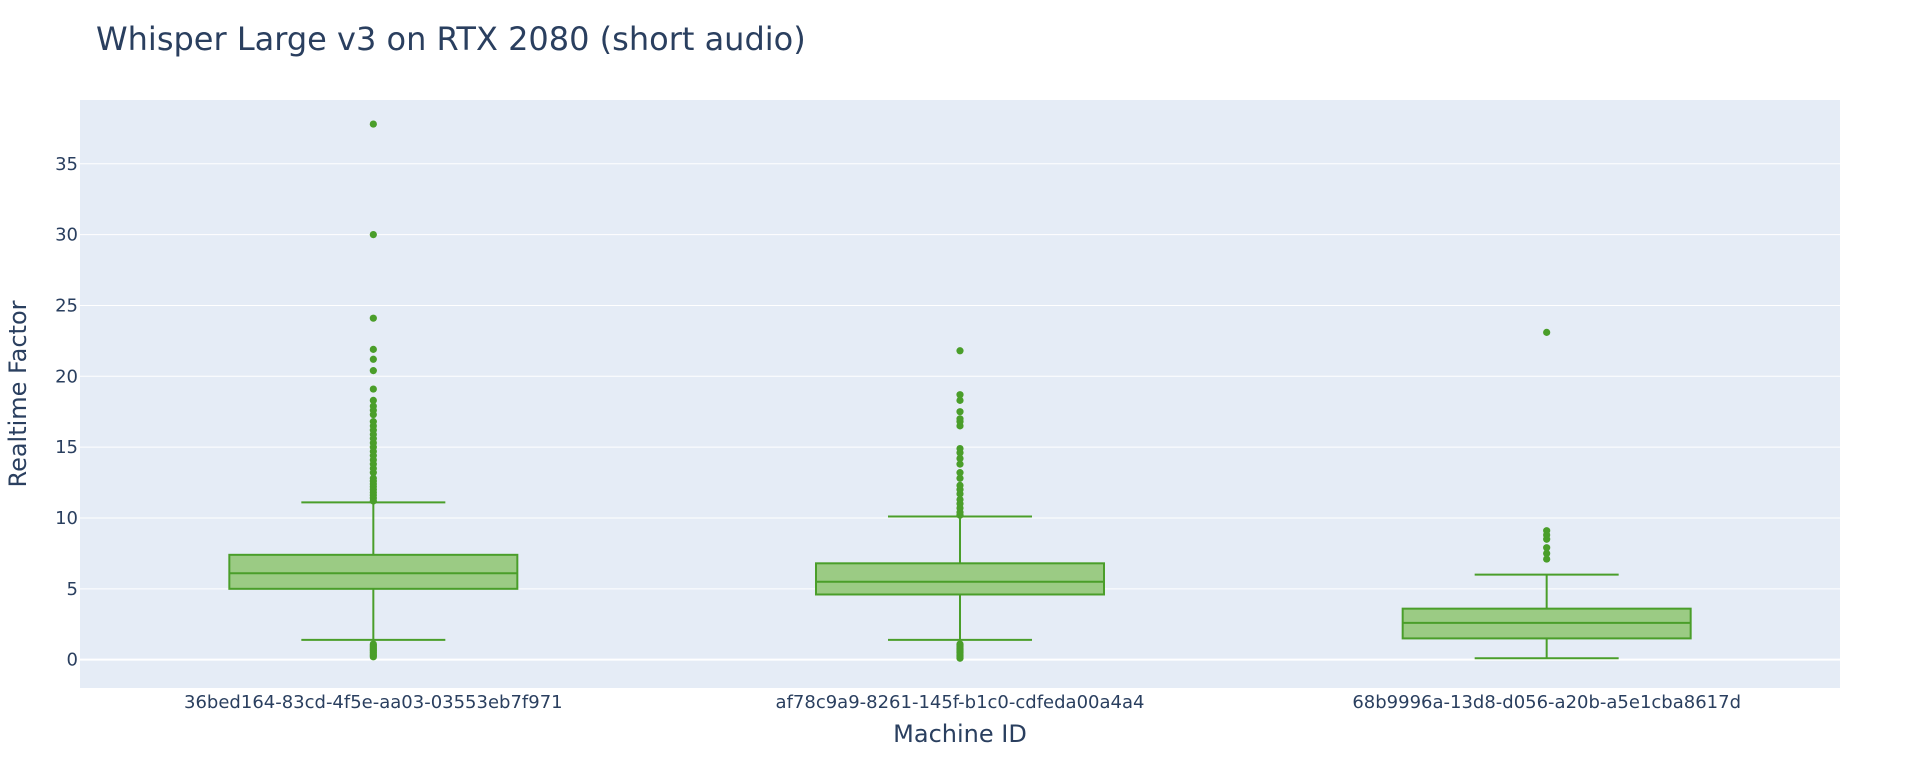 The image size is (1920, 768). I want to click on y-axis-title: Realtime Factor, so click(18, 393).